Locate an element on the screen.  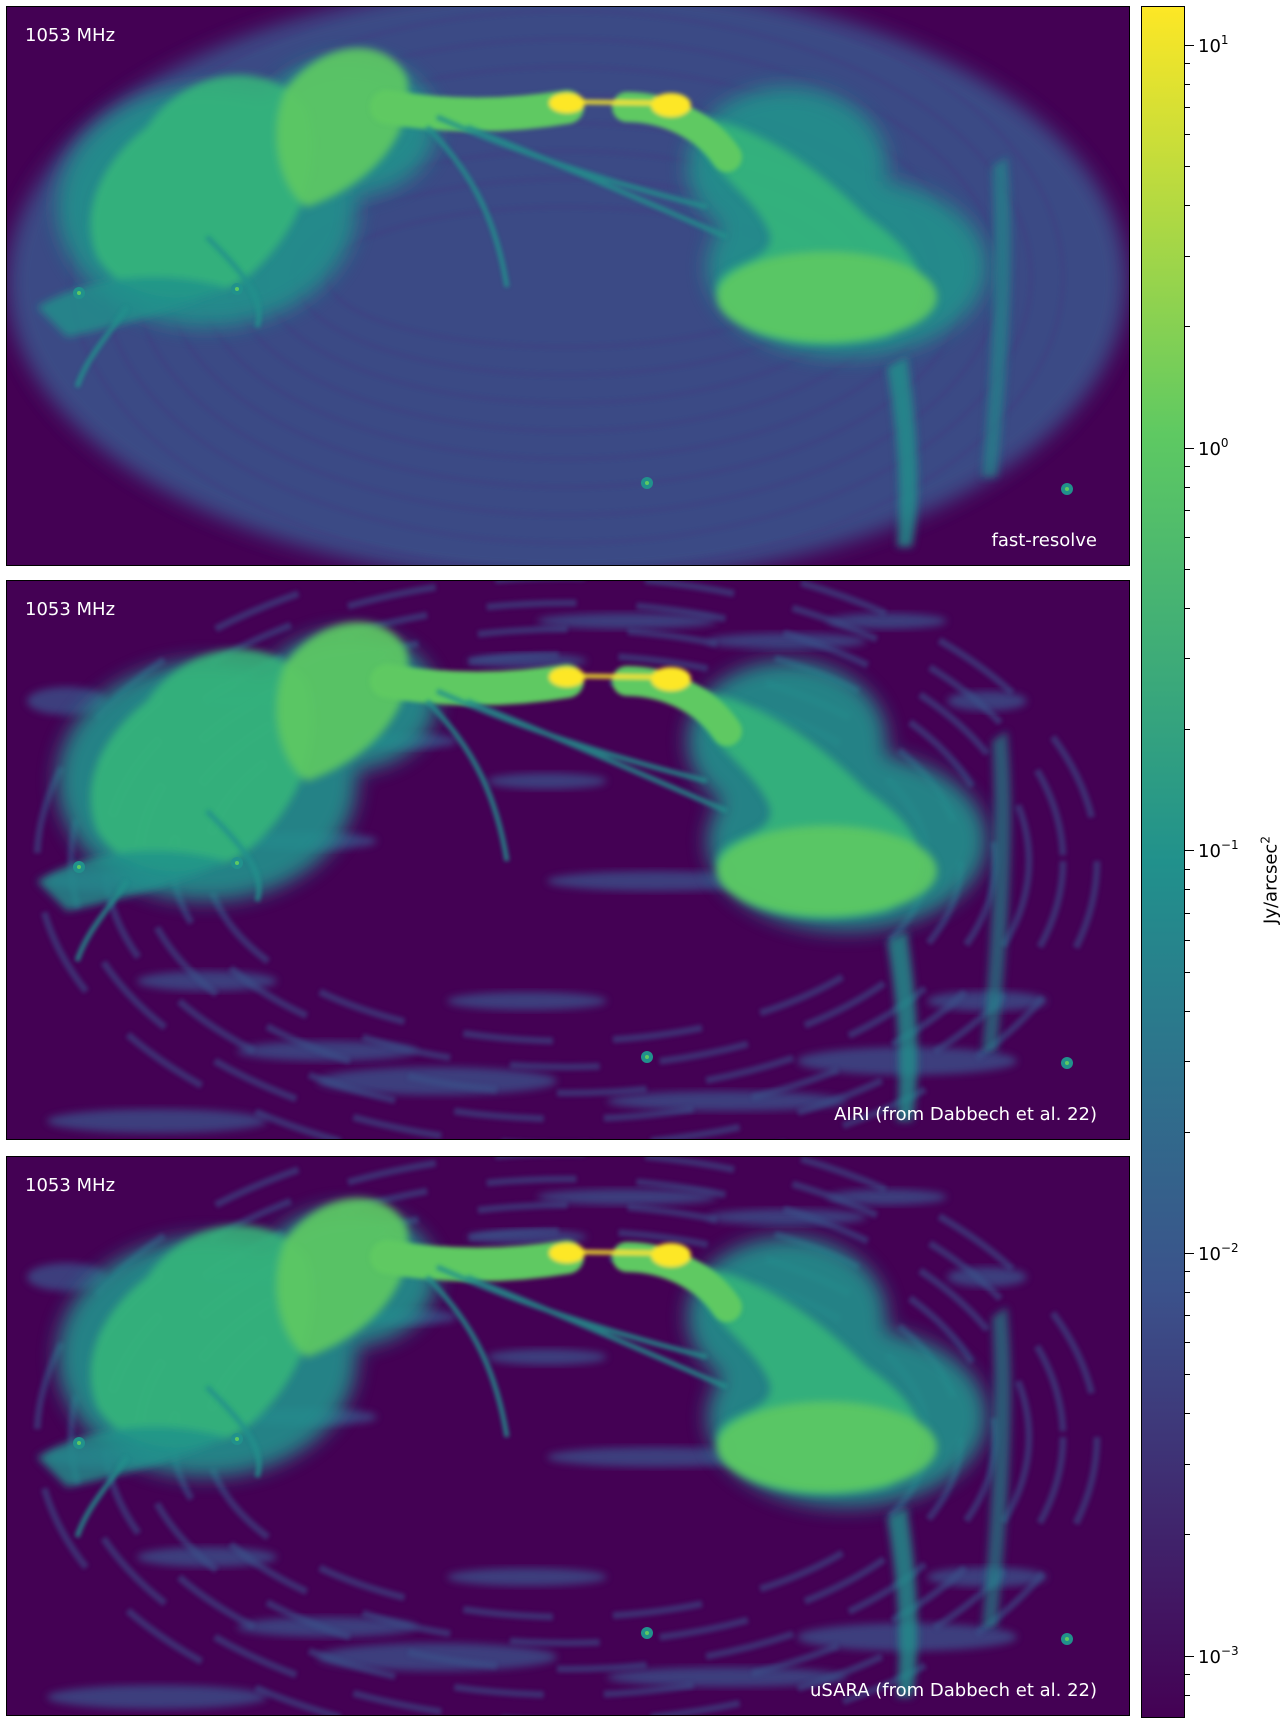
colorbar is located at coordinates (1163, 862).